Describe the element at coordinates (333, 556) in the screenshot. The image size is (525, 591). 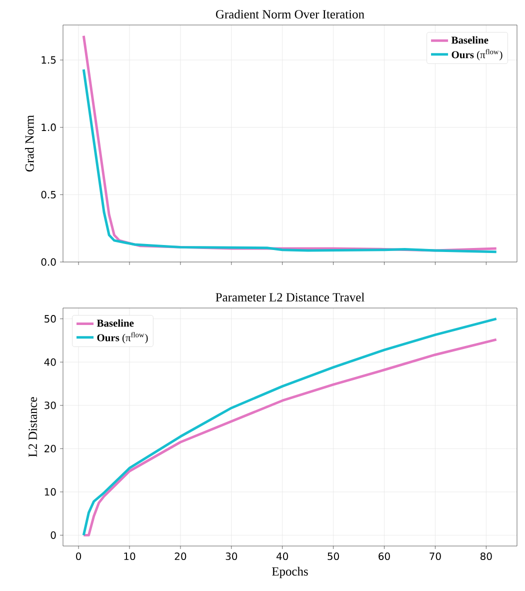
I see `x-tick-label: 50` at that location.